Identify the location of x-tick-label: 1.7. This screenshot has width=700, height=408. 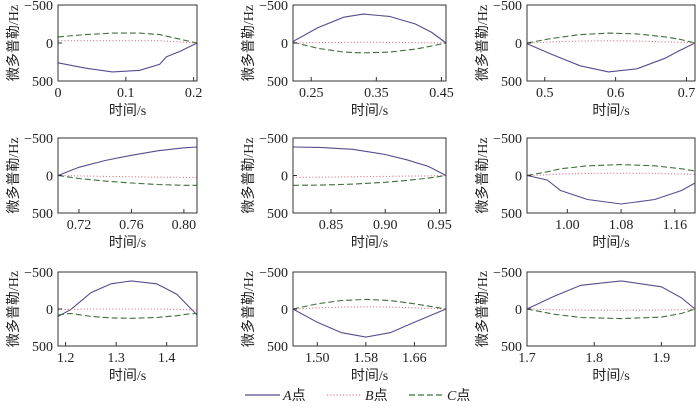
(527, 358).